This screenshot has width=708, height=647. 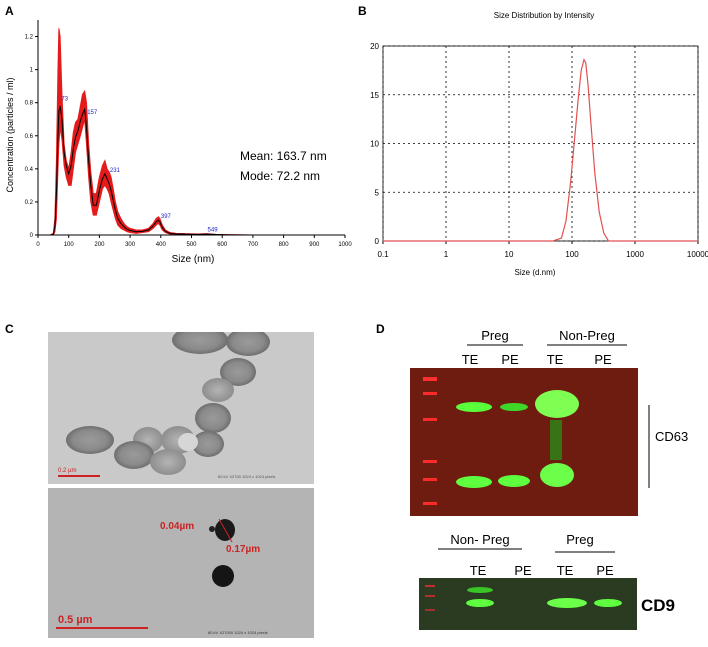 I want to click on blot-bottom-group-preg: Preg, so click(x=579, y=539).